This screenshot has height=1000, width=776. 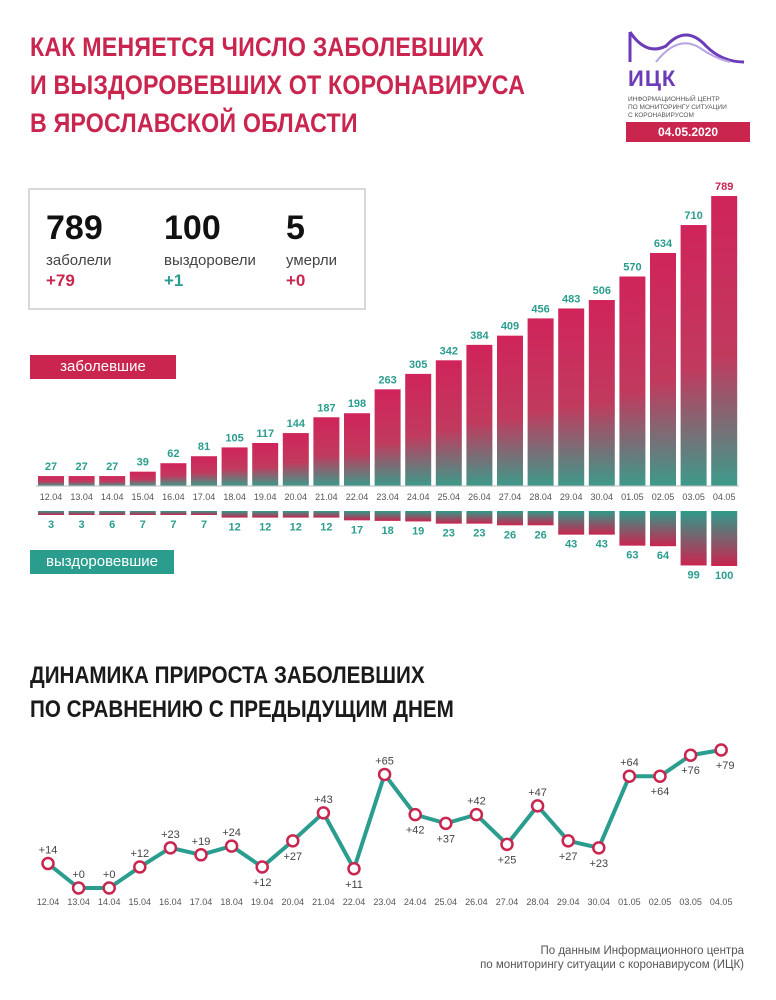 I want to click on growth-value-label: +24, so click(x=231, y=833).